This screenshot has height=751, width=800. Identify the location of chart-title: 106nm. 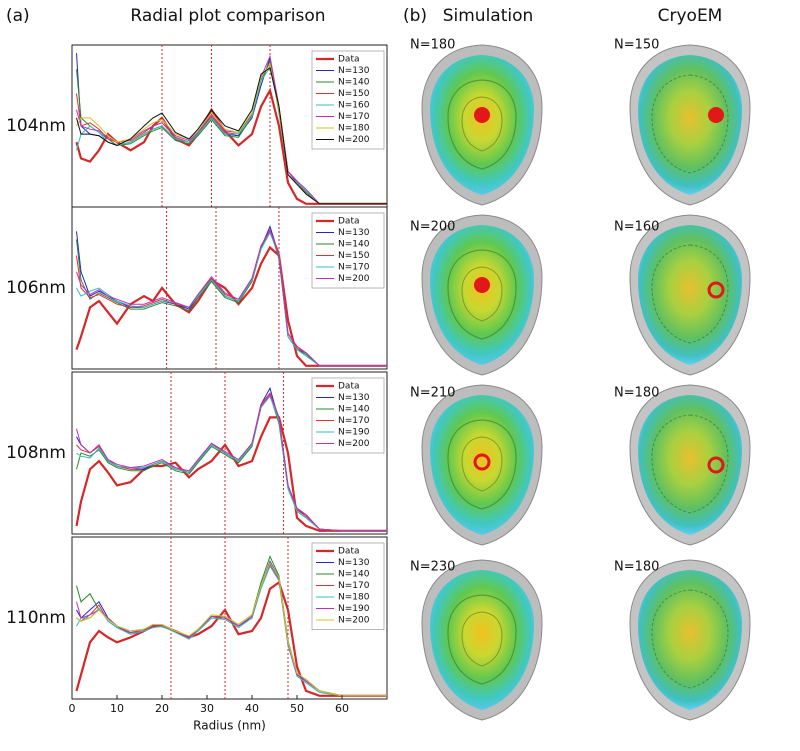
(36, 288).